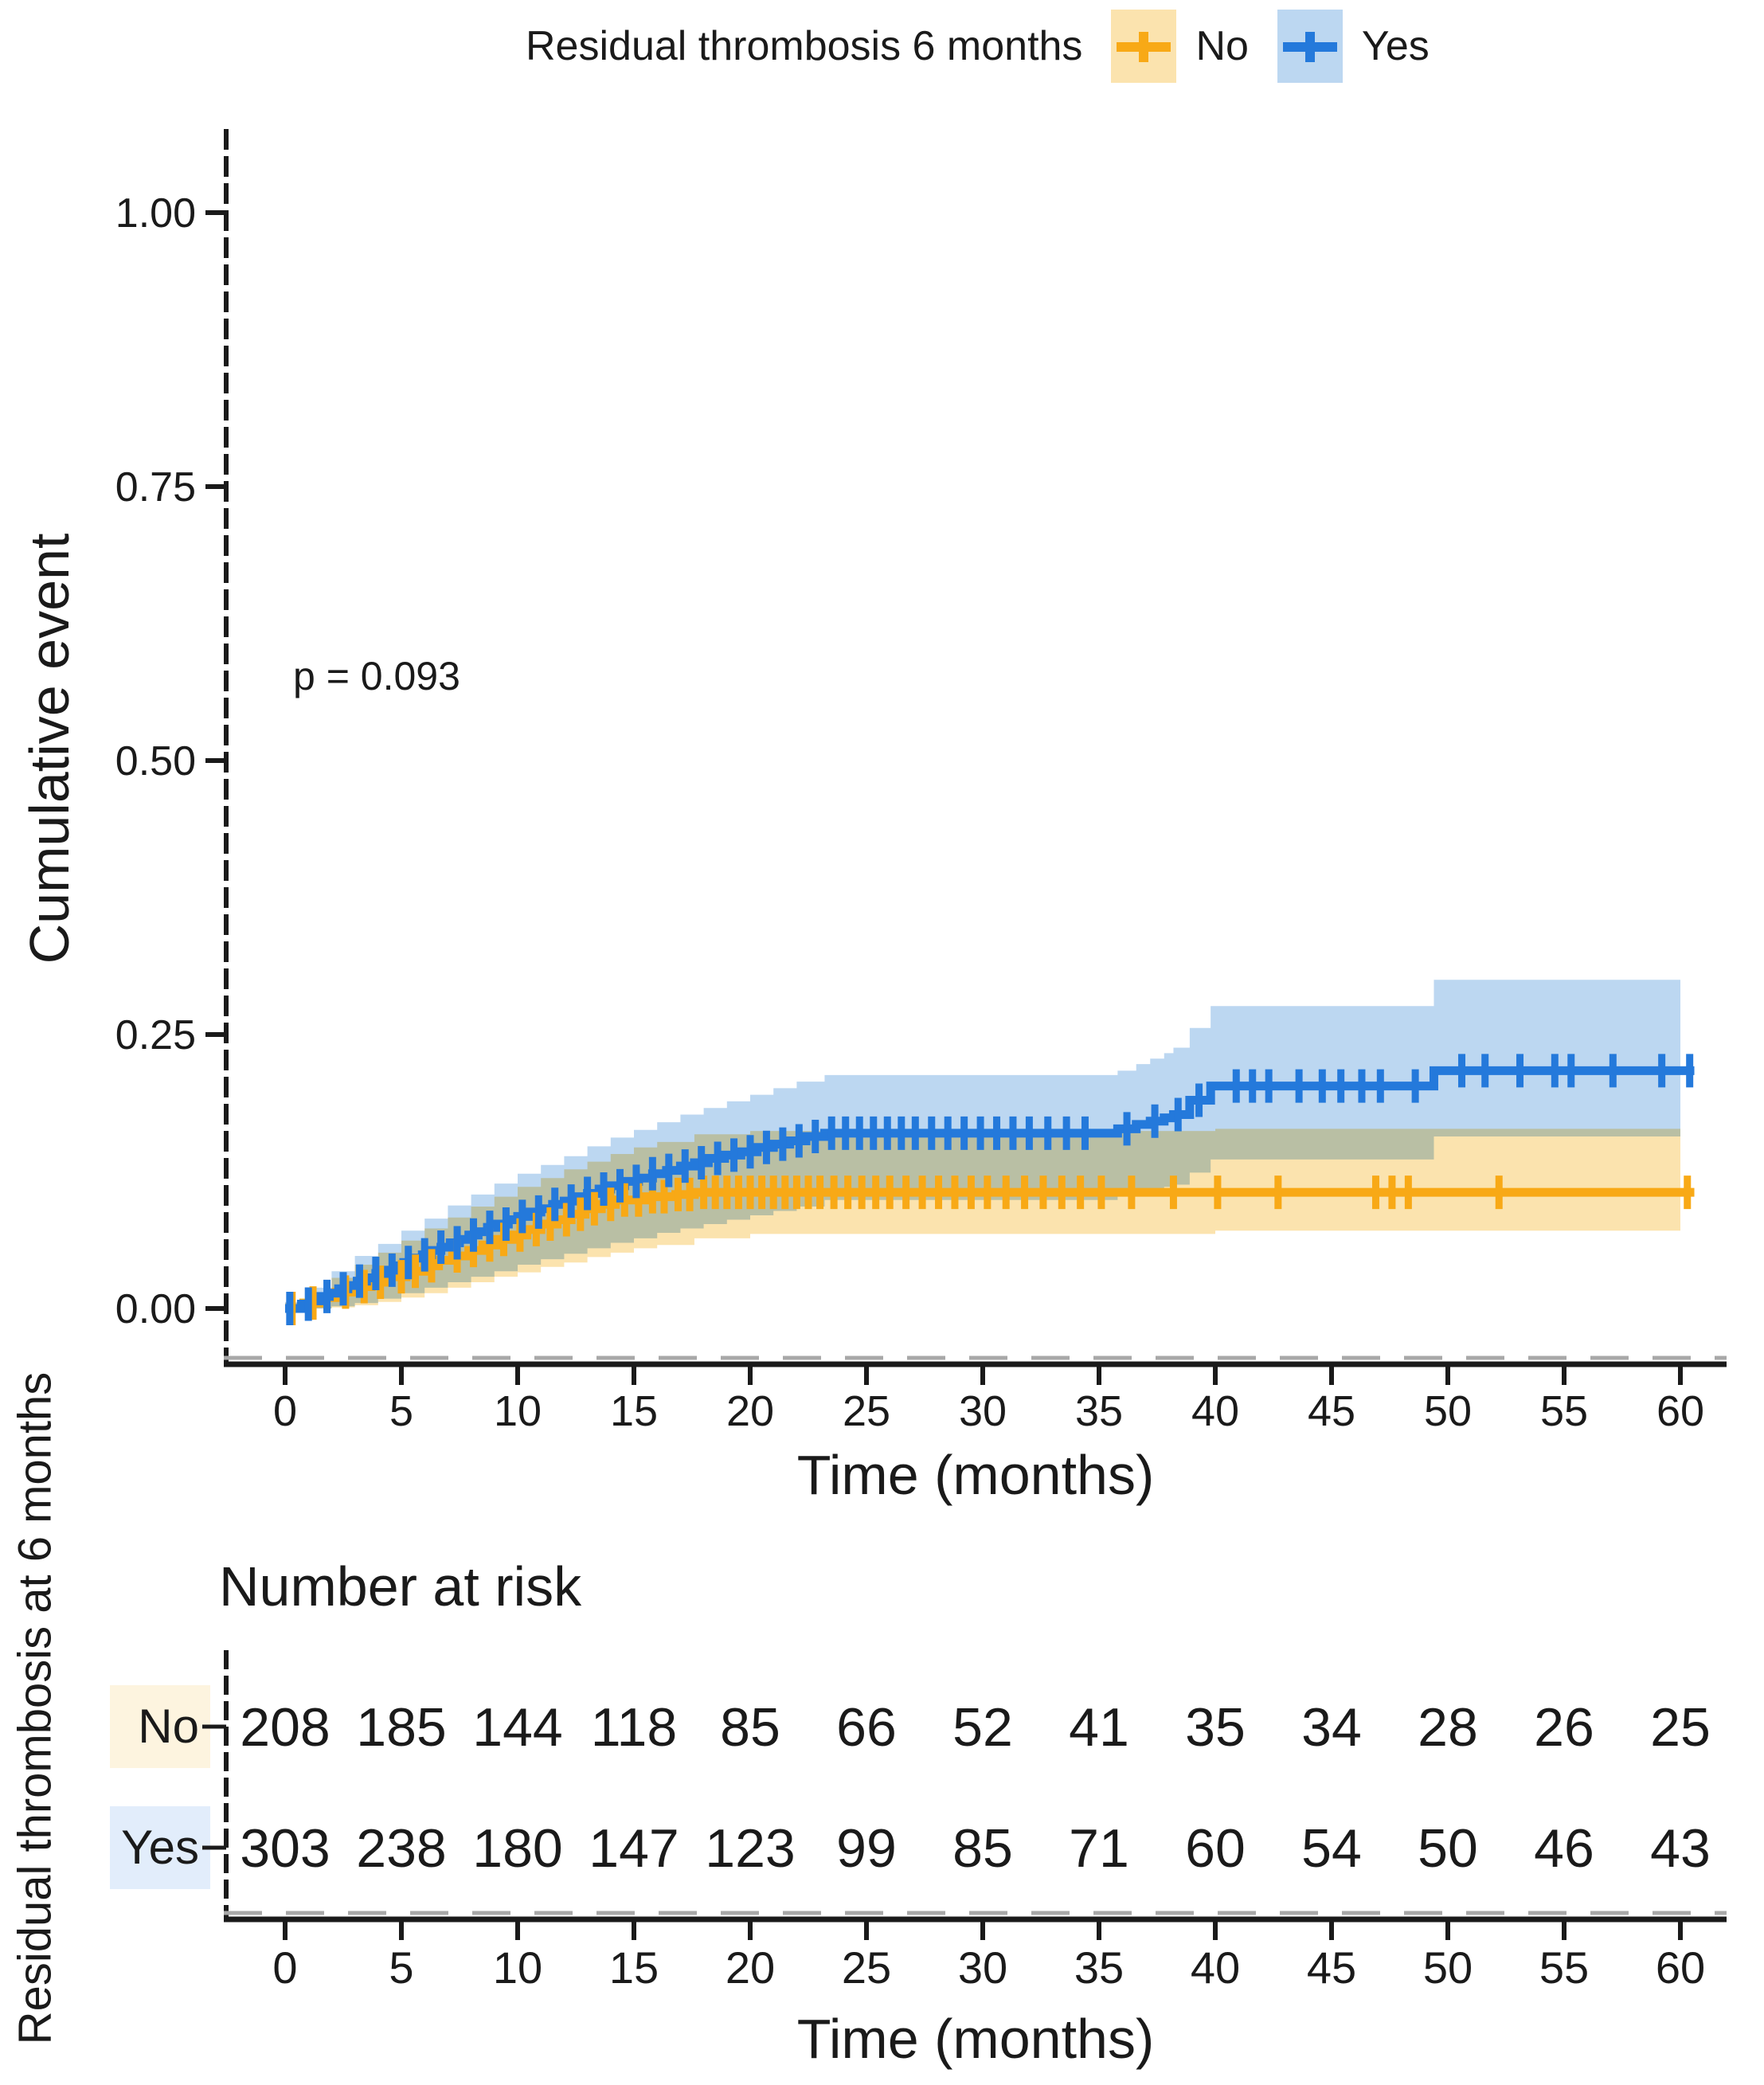 The image size is (1764, 2085). Describe the element at coordinates (983, 1411) in the screenshot. I see `x-tick-label: 30` at that location.